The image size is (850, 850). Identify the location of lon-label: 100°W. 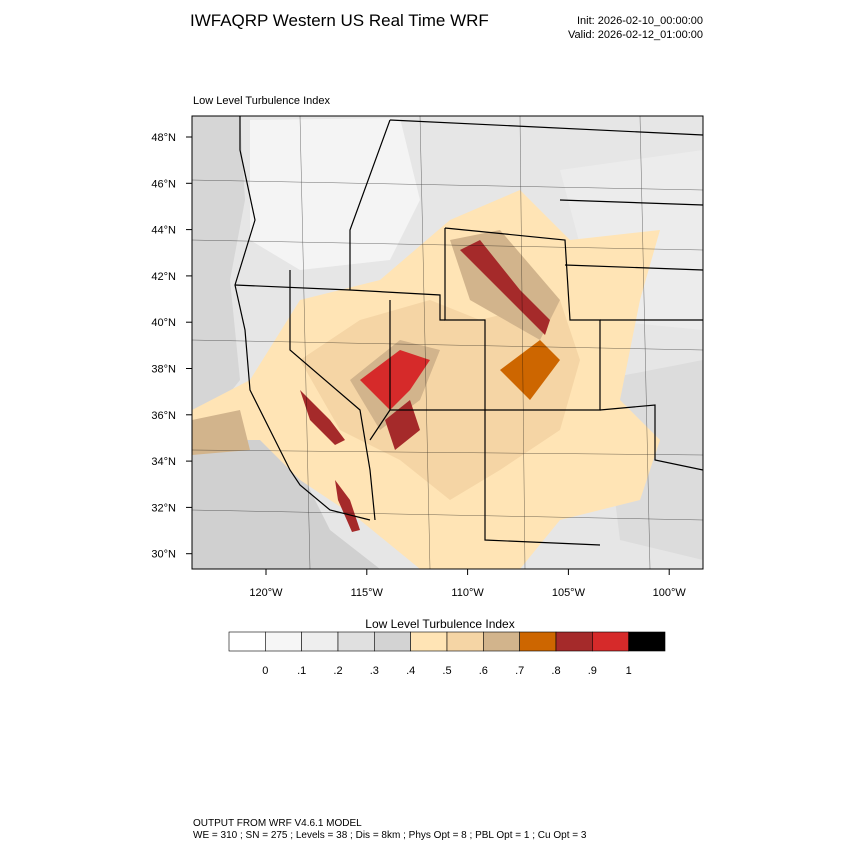
(670, 593).